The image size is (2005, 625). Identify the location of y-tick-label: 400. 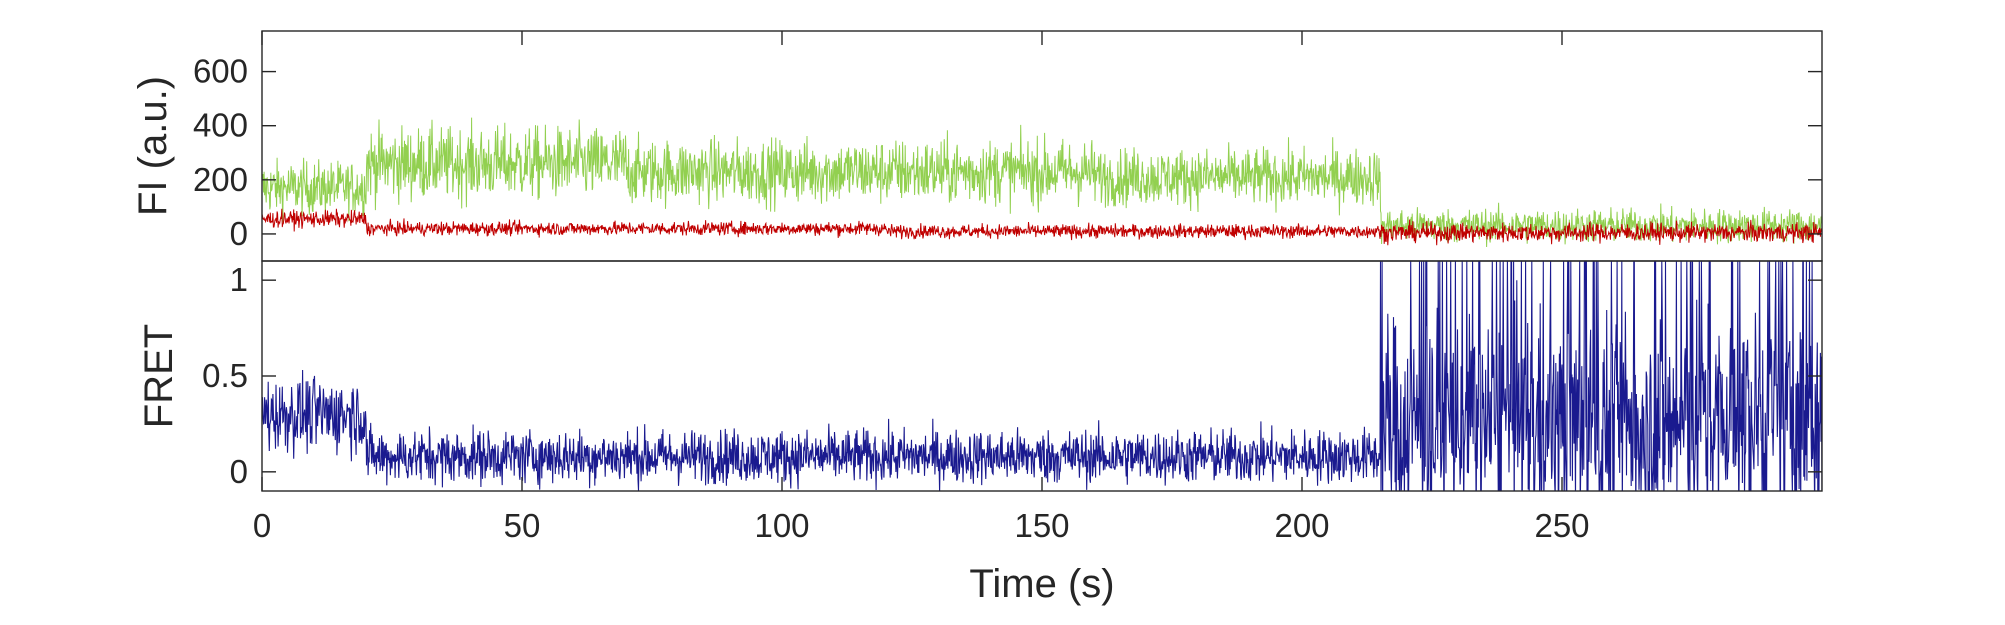
(220, 125).